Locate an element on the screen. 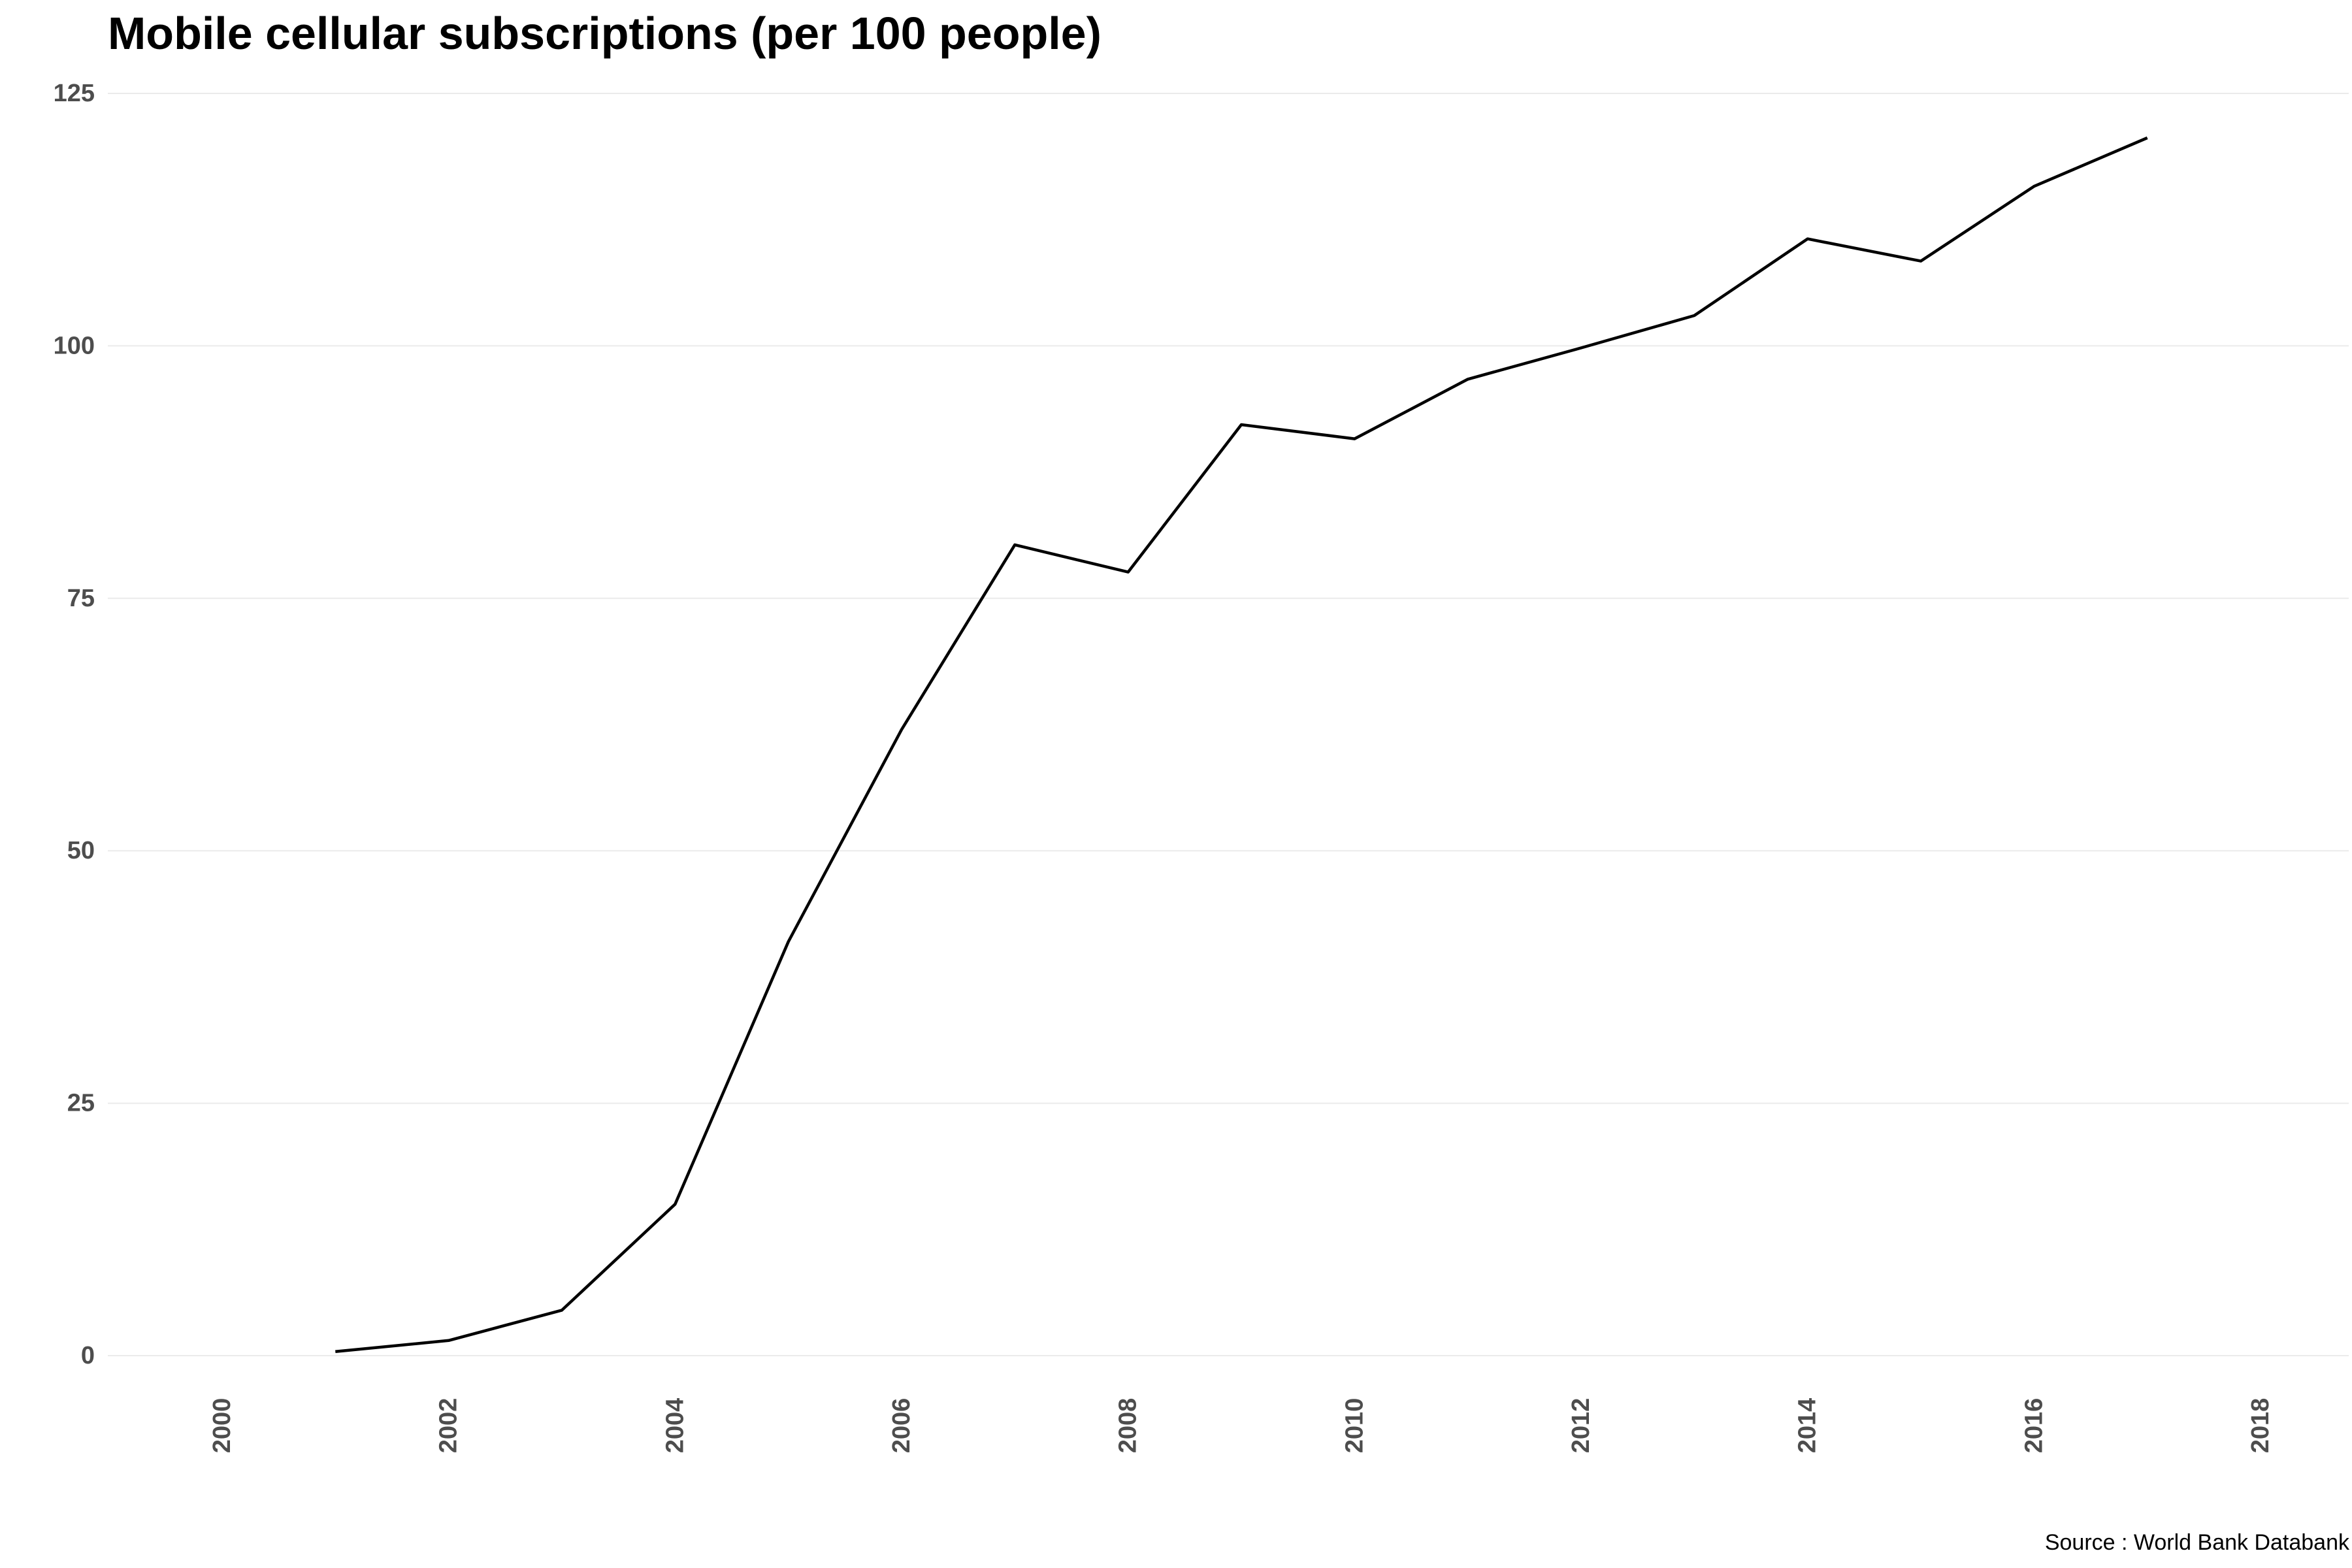 This screenshot has height=1568, width=2352. x-tick-label: 2000 is located at coordinates (222, 1426).